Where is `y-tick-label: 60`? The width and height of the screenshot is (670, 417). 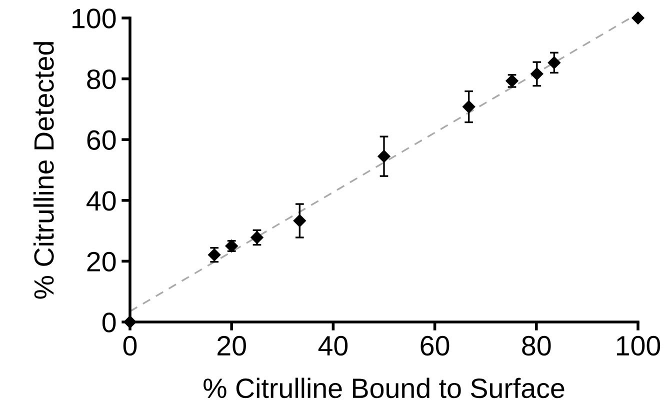
y-tick-label: 60 is located at coordinates (101, 140).